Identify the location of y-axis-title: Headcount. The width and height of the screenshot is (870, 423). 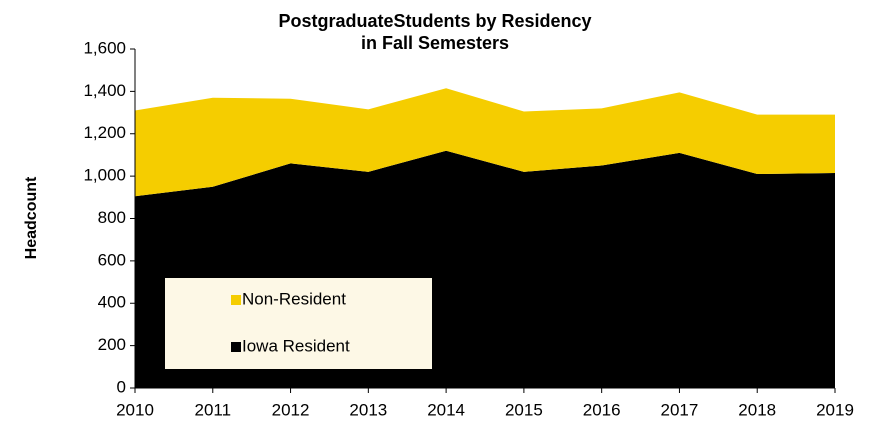
(31, 217).